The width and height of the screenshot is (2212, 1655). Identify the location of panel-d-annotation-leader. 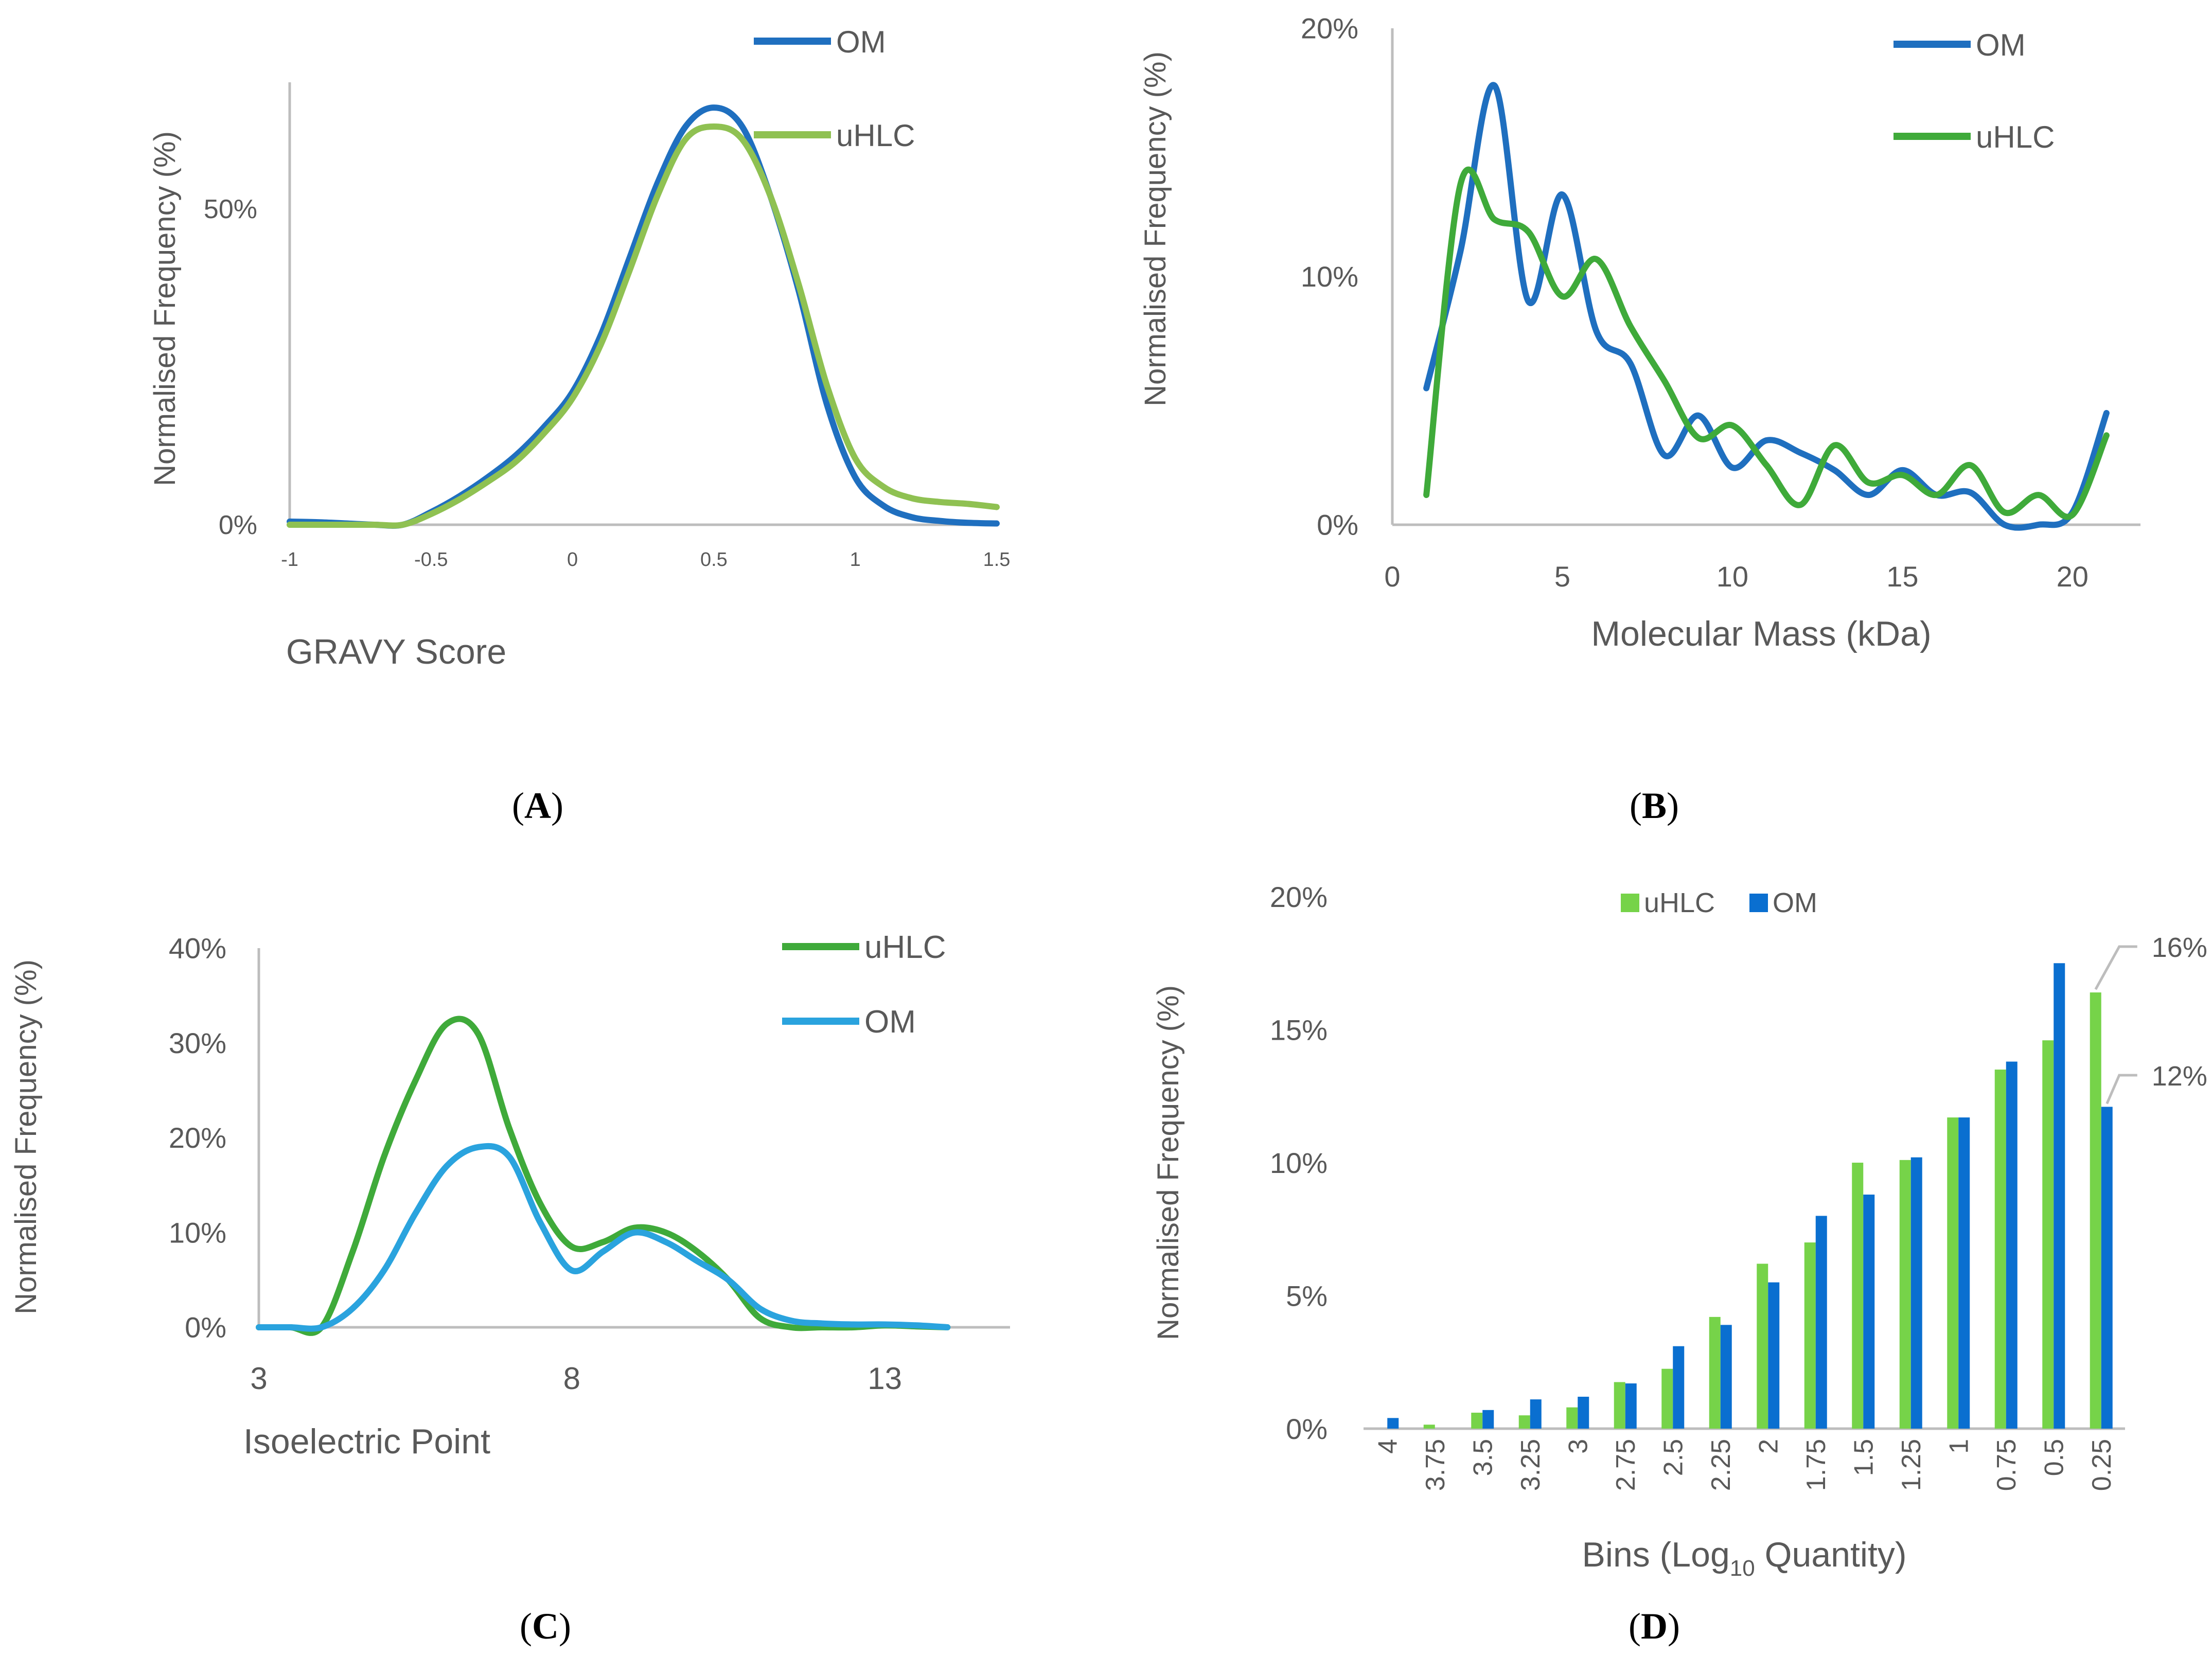
(2121, 1089).